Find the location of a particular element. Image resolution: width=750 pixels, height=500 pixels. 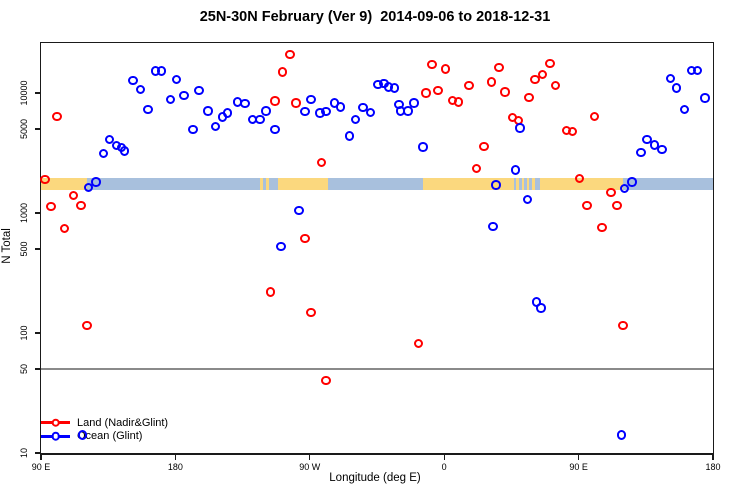

x-axis-tick-label: 0 is located at coordinates (444, 467).